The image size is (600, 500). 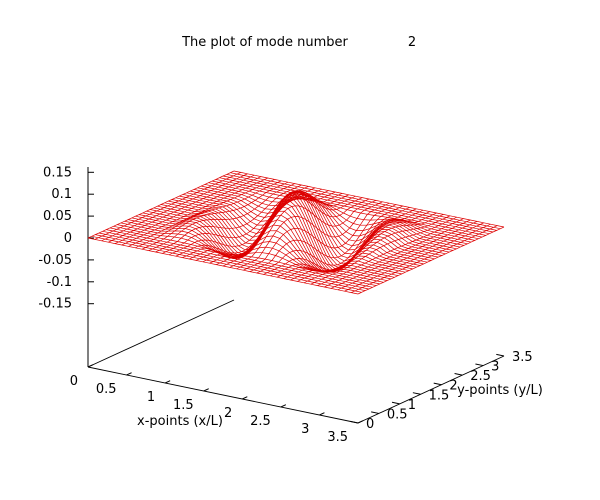 What do you see at coordinates (370, 424) in the screenshot?
I see `y-tick-label: 0` at bounding box center [370, 424].